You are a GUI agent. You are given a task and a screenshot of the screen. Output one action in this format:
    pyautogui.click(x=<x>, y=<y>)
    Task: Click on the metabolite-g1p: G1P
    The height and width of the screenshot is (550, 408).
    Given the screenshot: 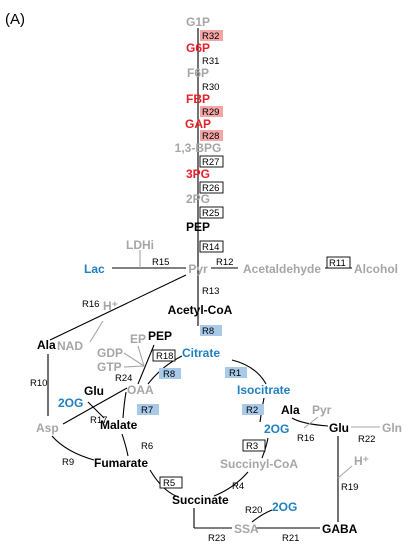 What is the action you would take?
    pyautogui.click(x=198, y=22)
    